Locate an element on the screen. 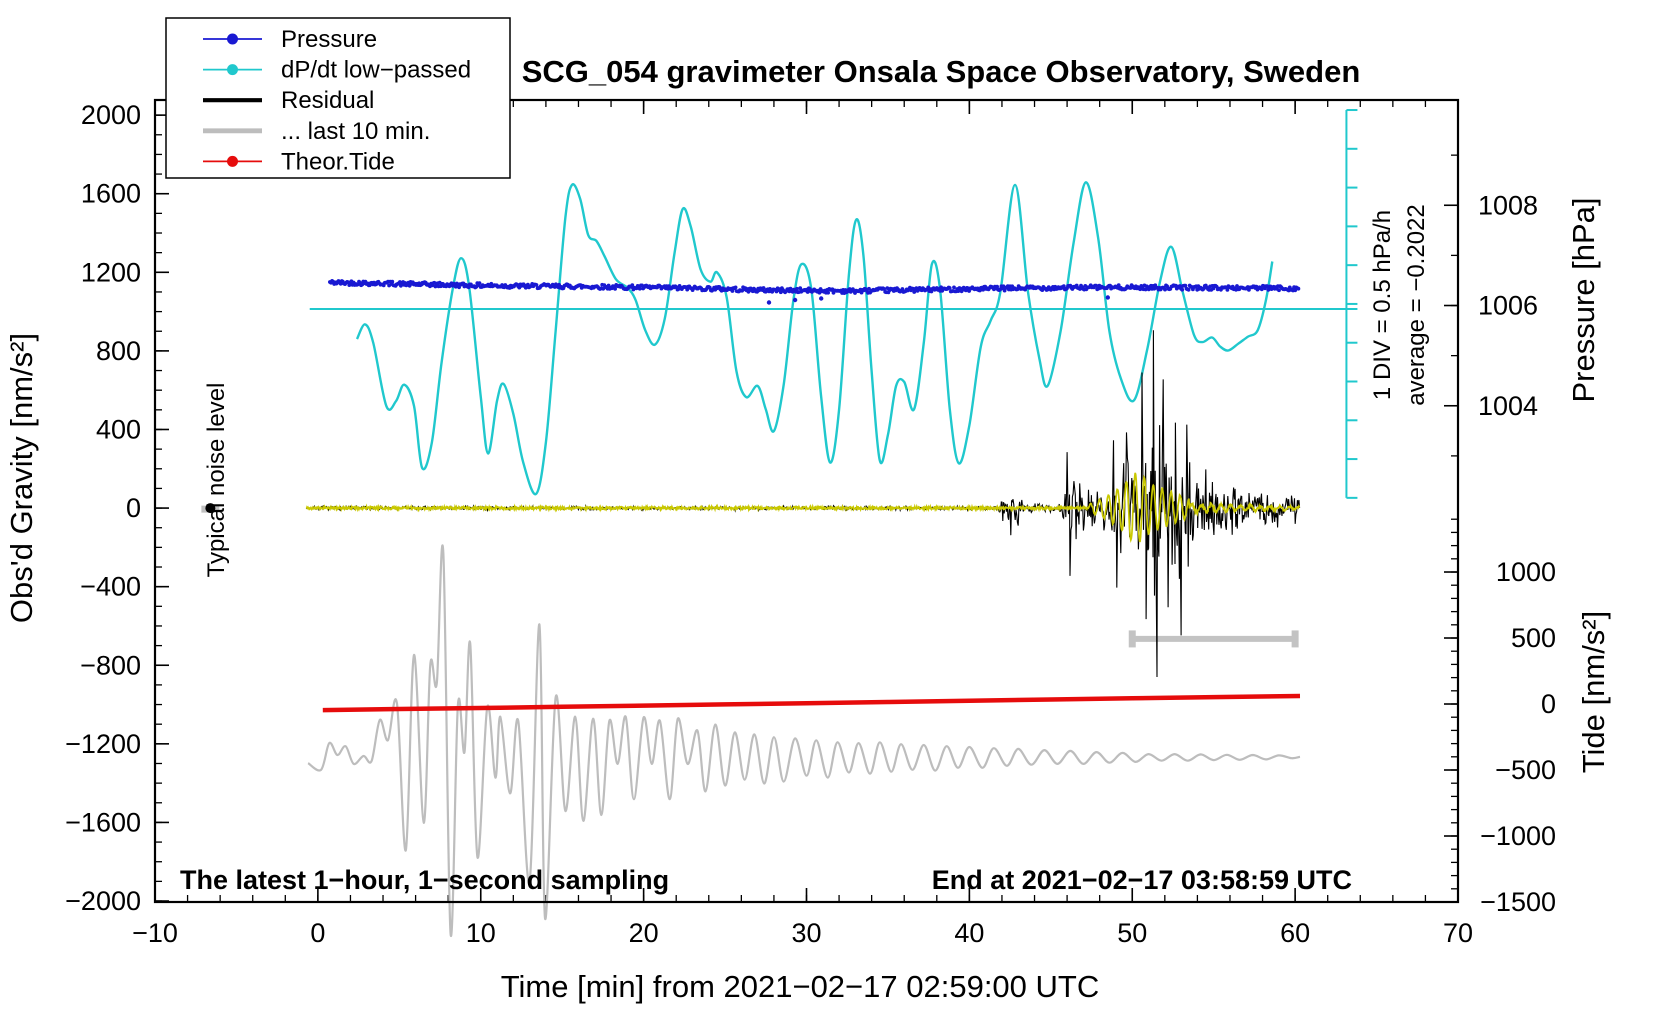 Image resolution: width=1660 pixels, height=1020 pixels. gravity-tick-label: −1200 is located at coordinates (103, 744).